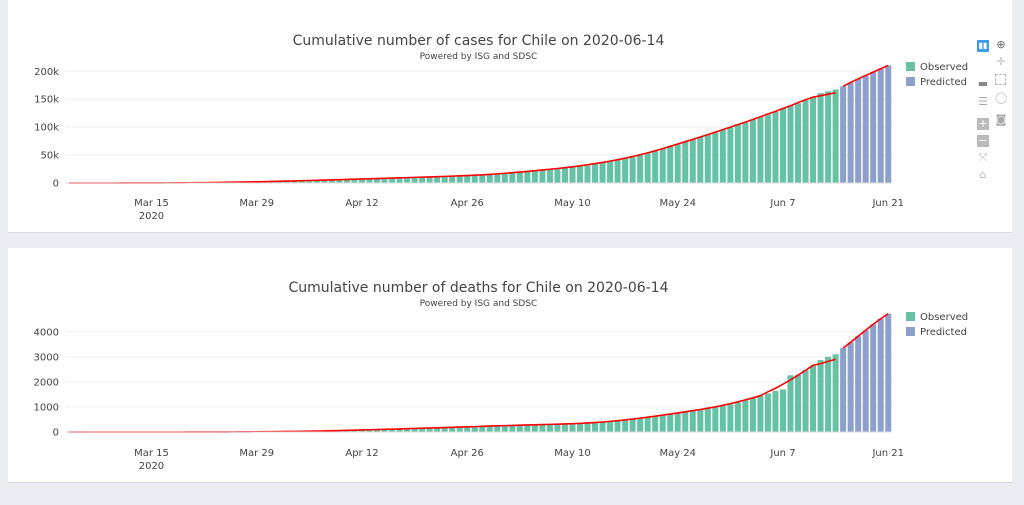  What do you see at coordinates (944, 317) in the screenshot?
I see `legend-item-observed: Observed` at bounding box center [944, 317].